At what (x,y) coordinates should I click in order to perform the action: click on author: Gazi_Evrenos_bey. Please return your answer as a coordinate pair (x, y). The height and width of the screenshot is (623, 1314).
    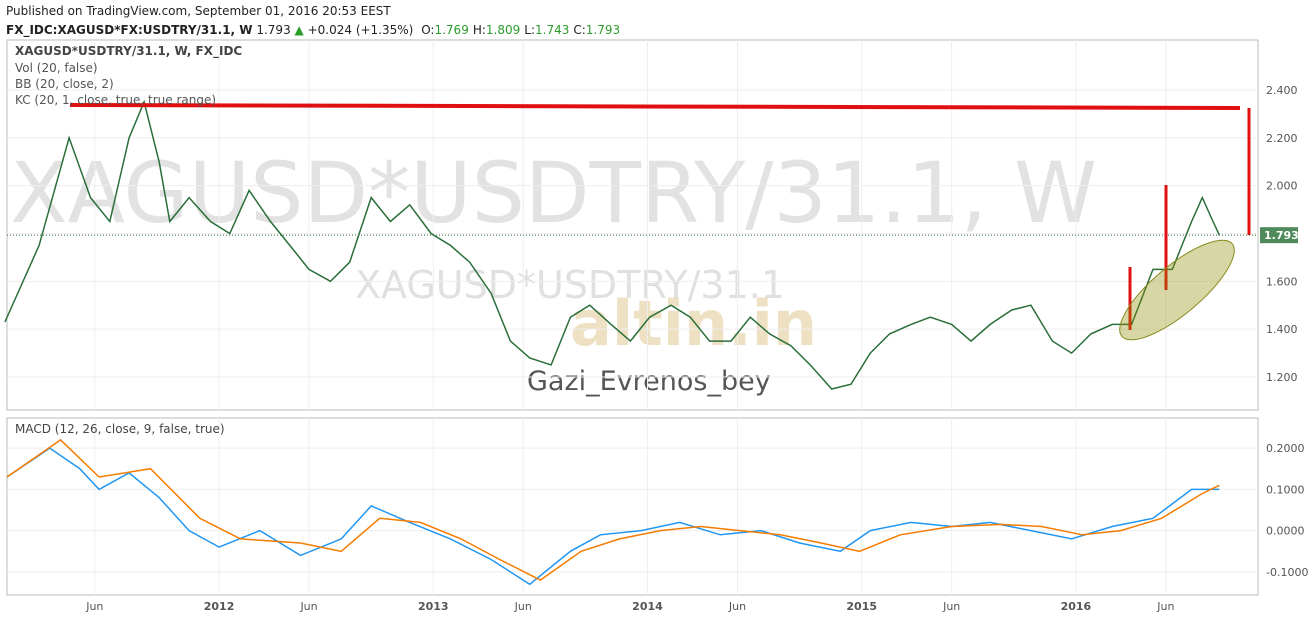
    Looking at the image, I should click on (649, 381).